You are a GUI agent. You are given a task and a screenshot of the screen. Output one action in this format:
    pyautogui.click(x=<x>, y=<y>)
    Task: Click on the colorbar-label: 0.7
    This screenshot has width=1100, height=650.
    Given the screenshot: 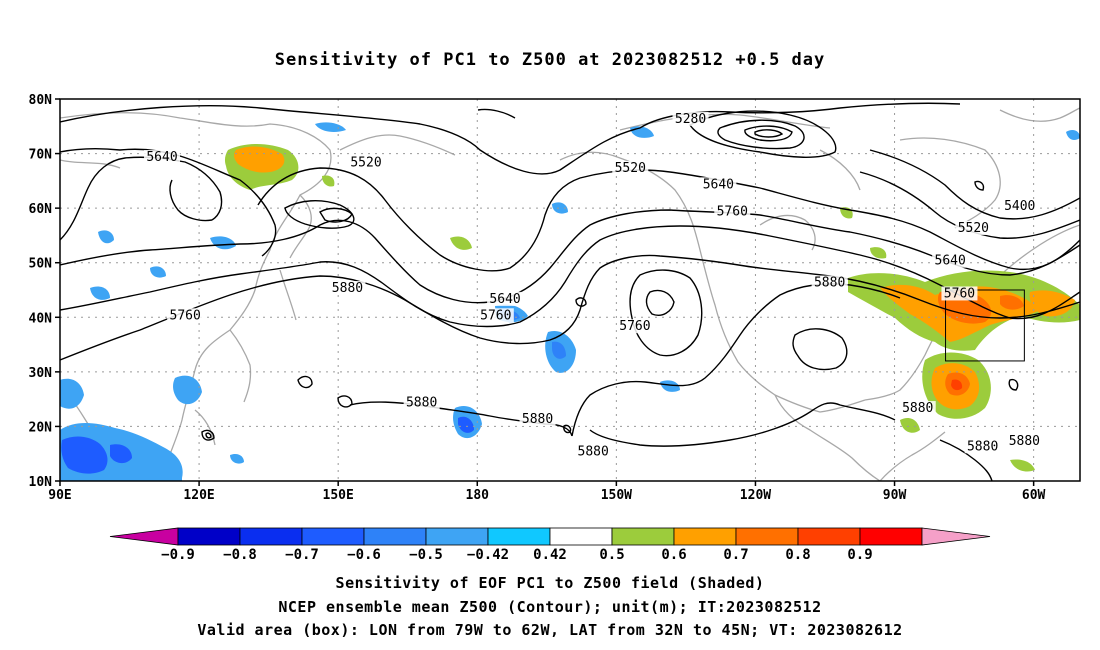 What is the action you would take?
    pyautogui.click(x=735, y=555)
    